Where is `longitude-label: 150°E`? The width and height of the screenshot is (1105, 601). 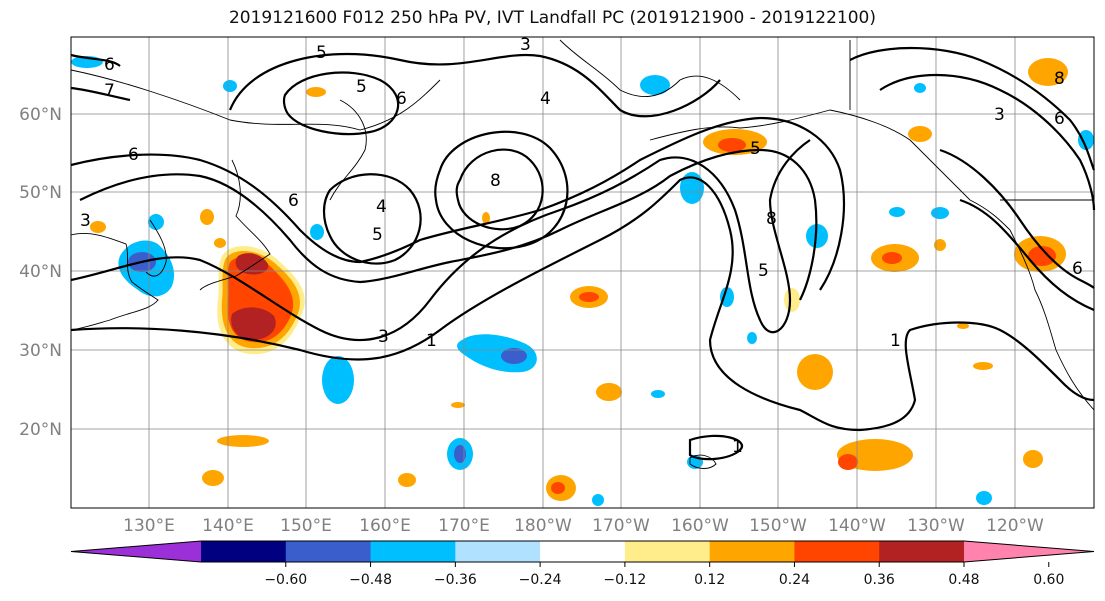
longitude-label: 150°E is located at coordinates (306, 526).